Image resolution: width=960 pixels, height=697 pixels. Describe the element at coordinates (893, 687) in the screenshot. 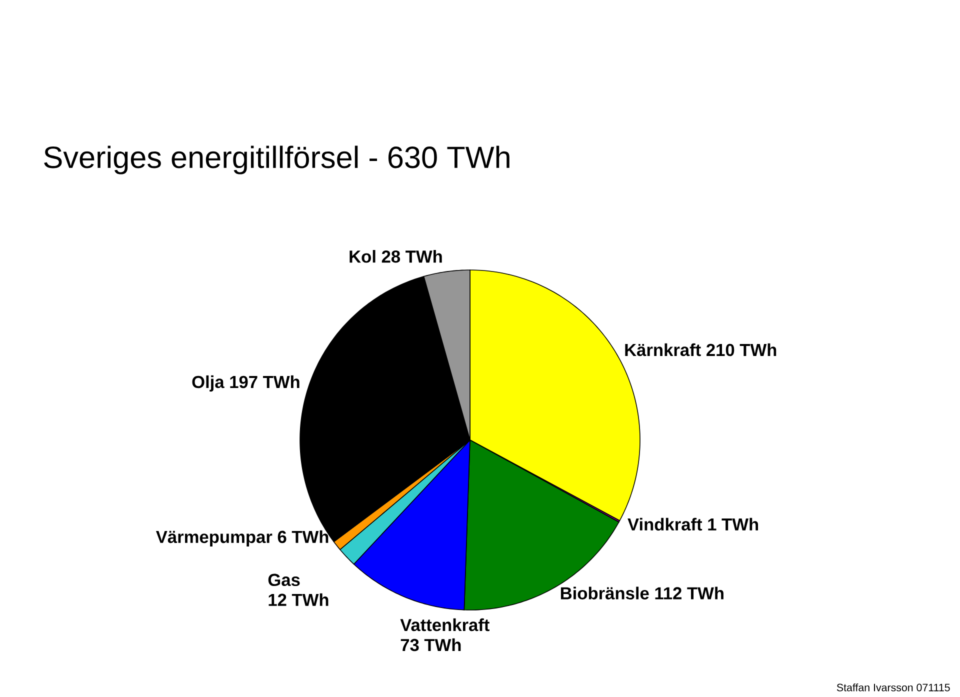

I see `text: Staffan Ivarsson 071115` at that location.